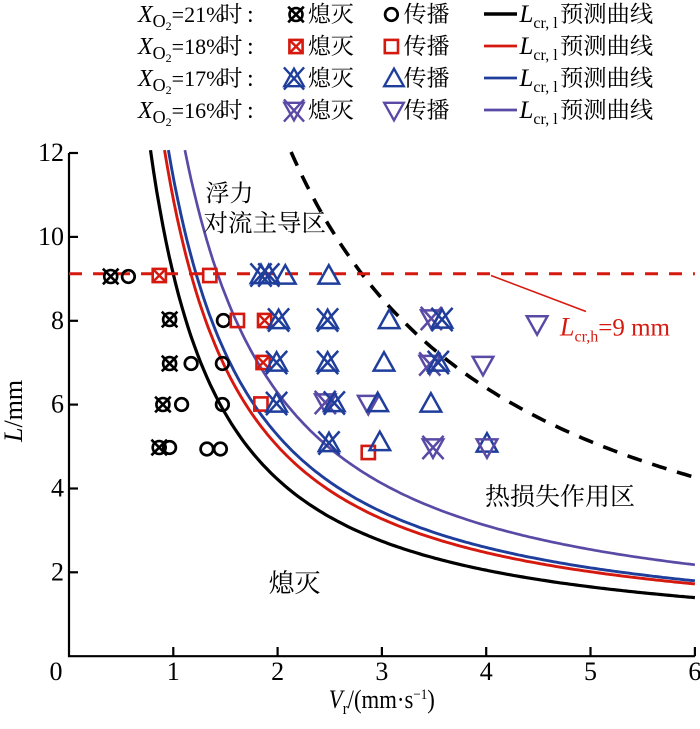 Image resolution: width=700 pixels, height=729 pixels. What do you see at coordinates (590, 671) in the screenshot?
I see `svg-text: 5` at bounding box center [590, 671].